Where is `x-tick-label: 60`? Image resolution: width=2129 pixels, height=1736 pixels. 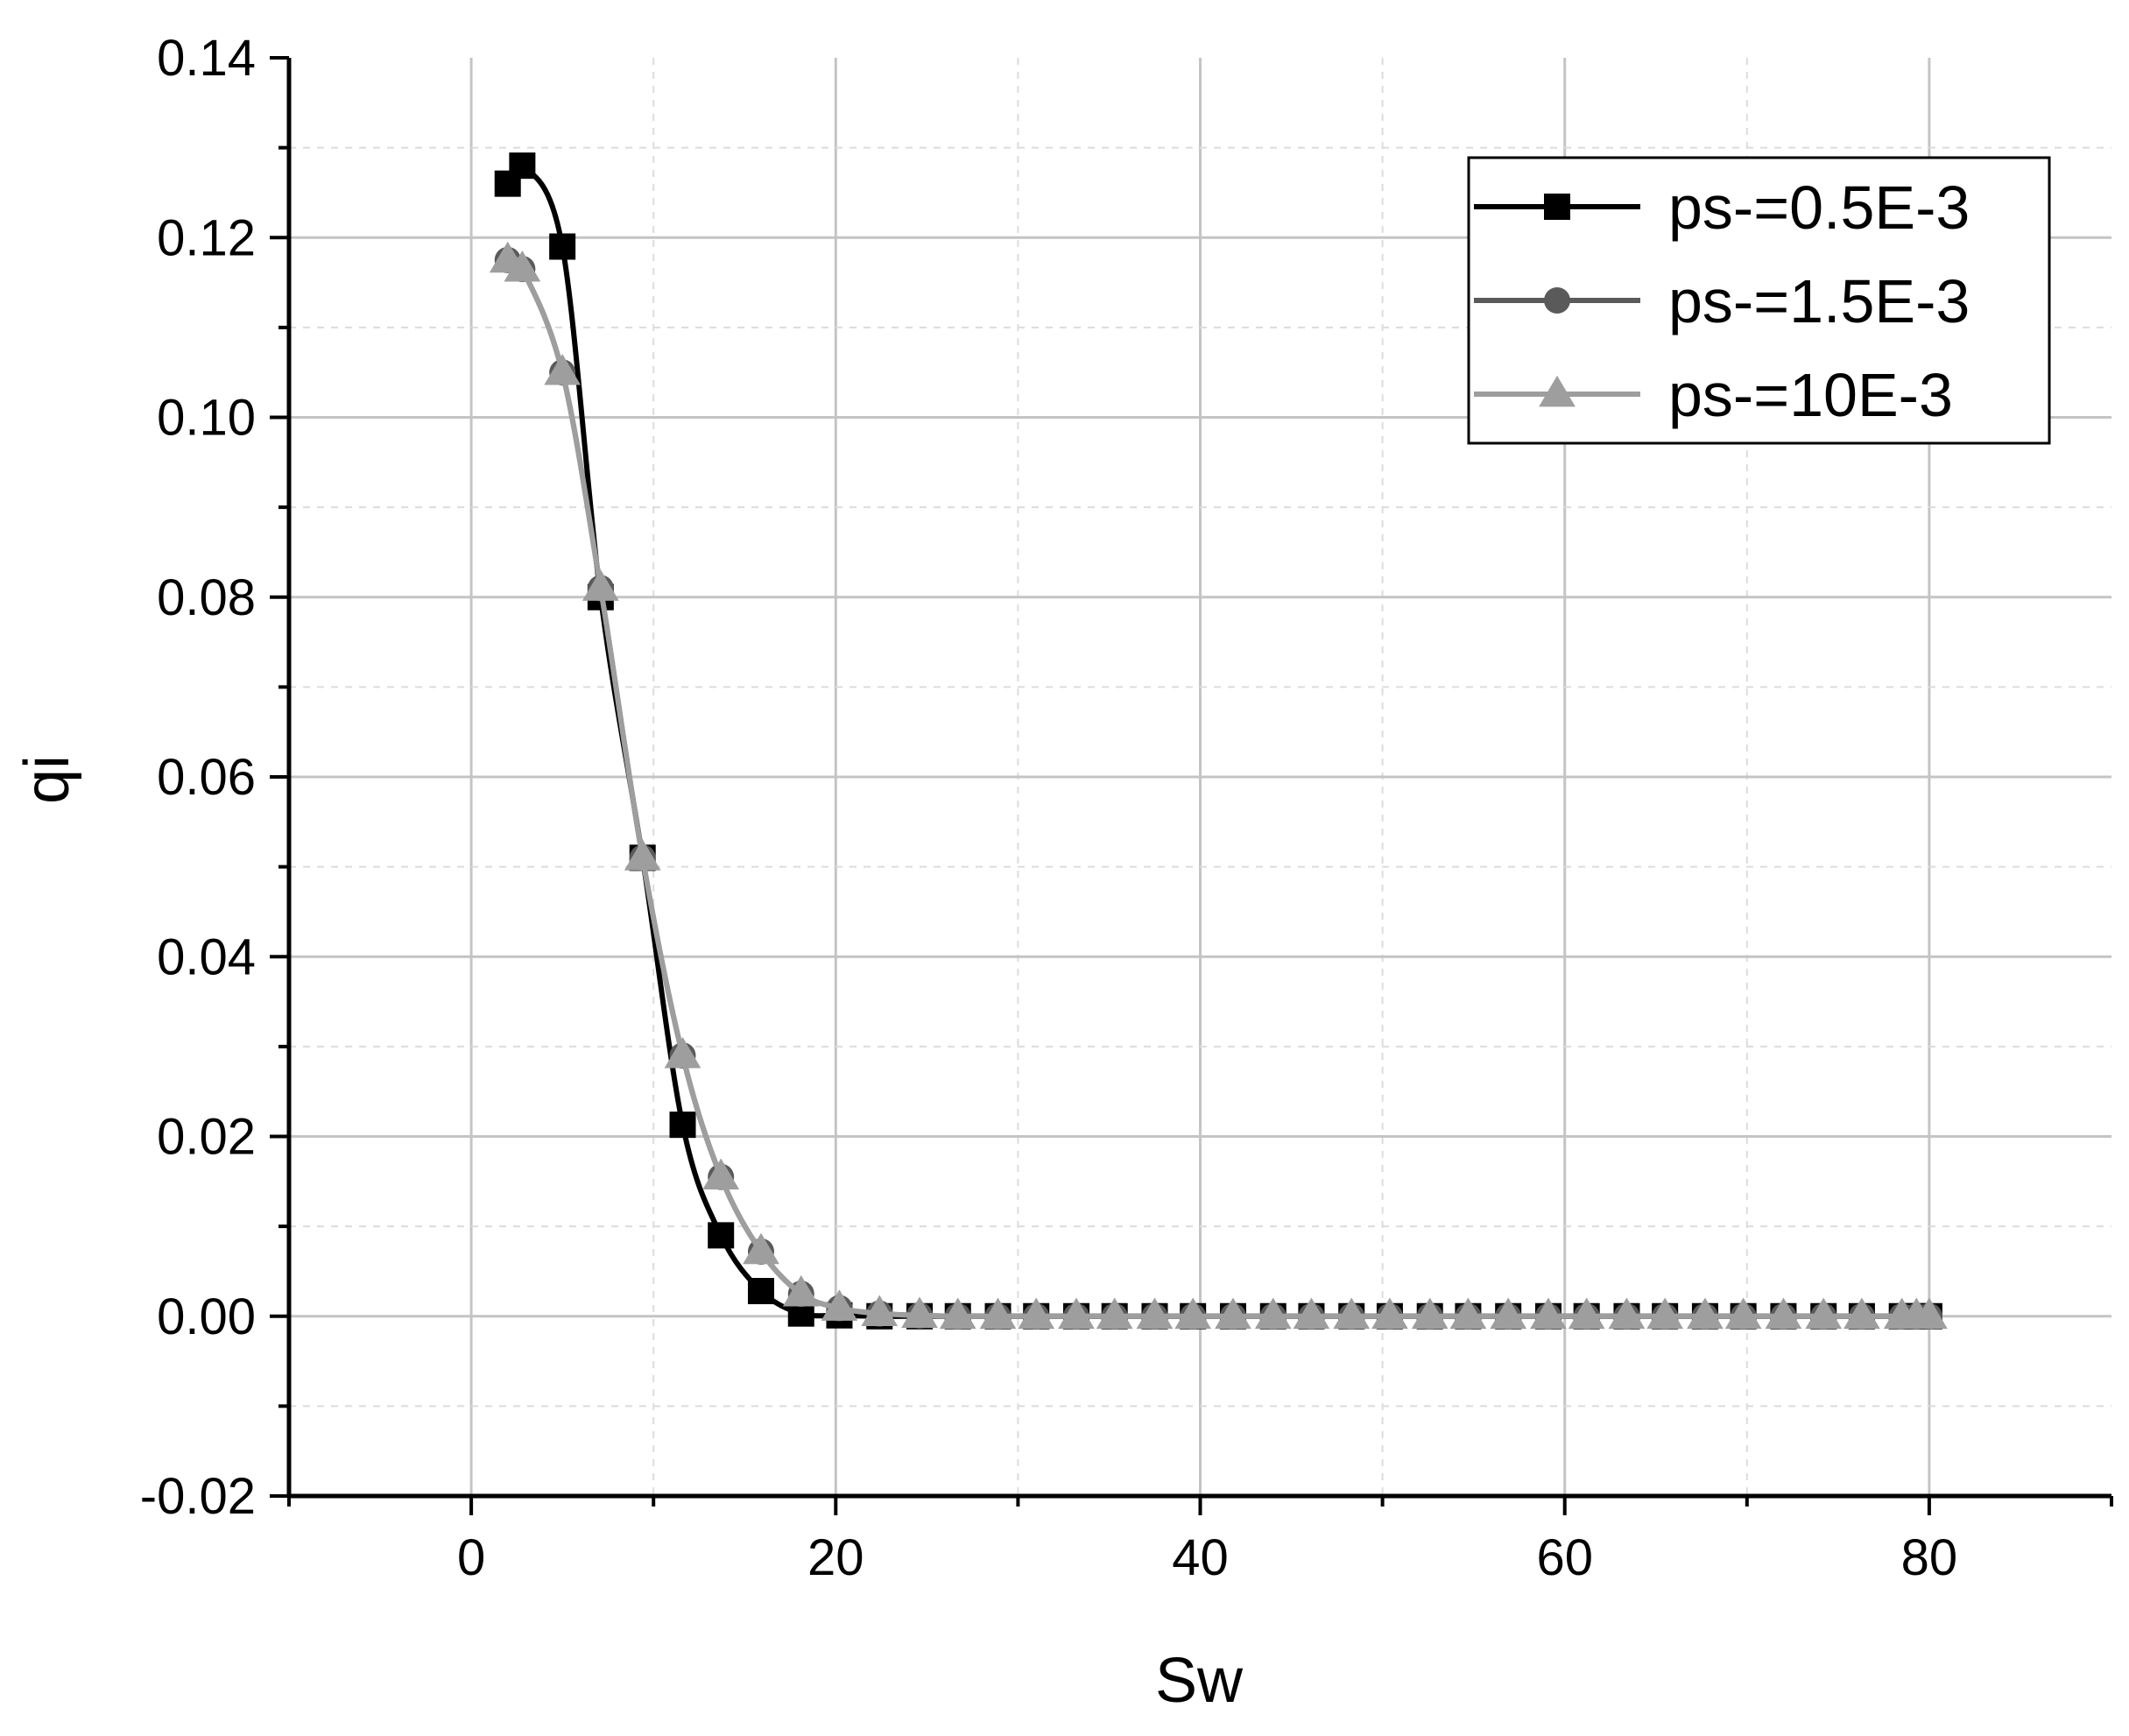
x-tick-label: 60 is located at coordinates (1564, 1557).